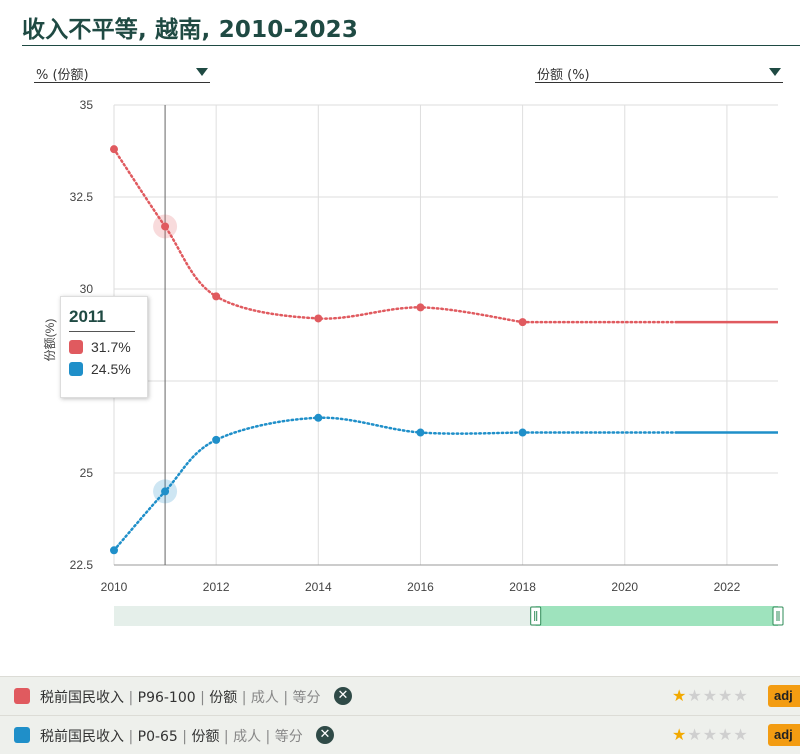  I want to click on indicator-dropdown: 份额 (%), so click(659, 71).